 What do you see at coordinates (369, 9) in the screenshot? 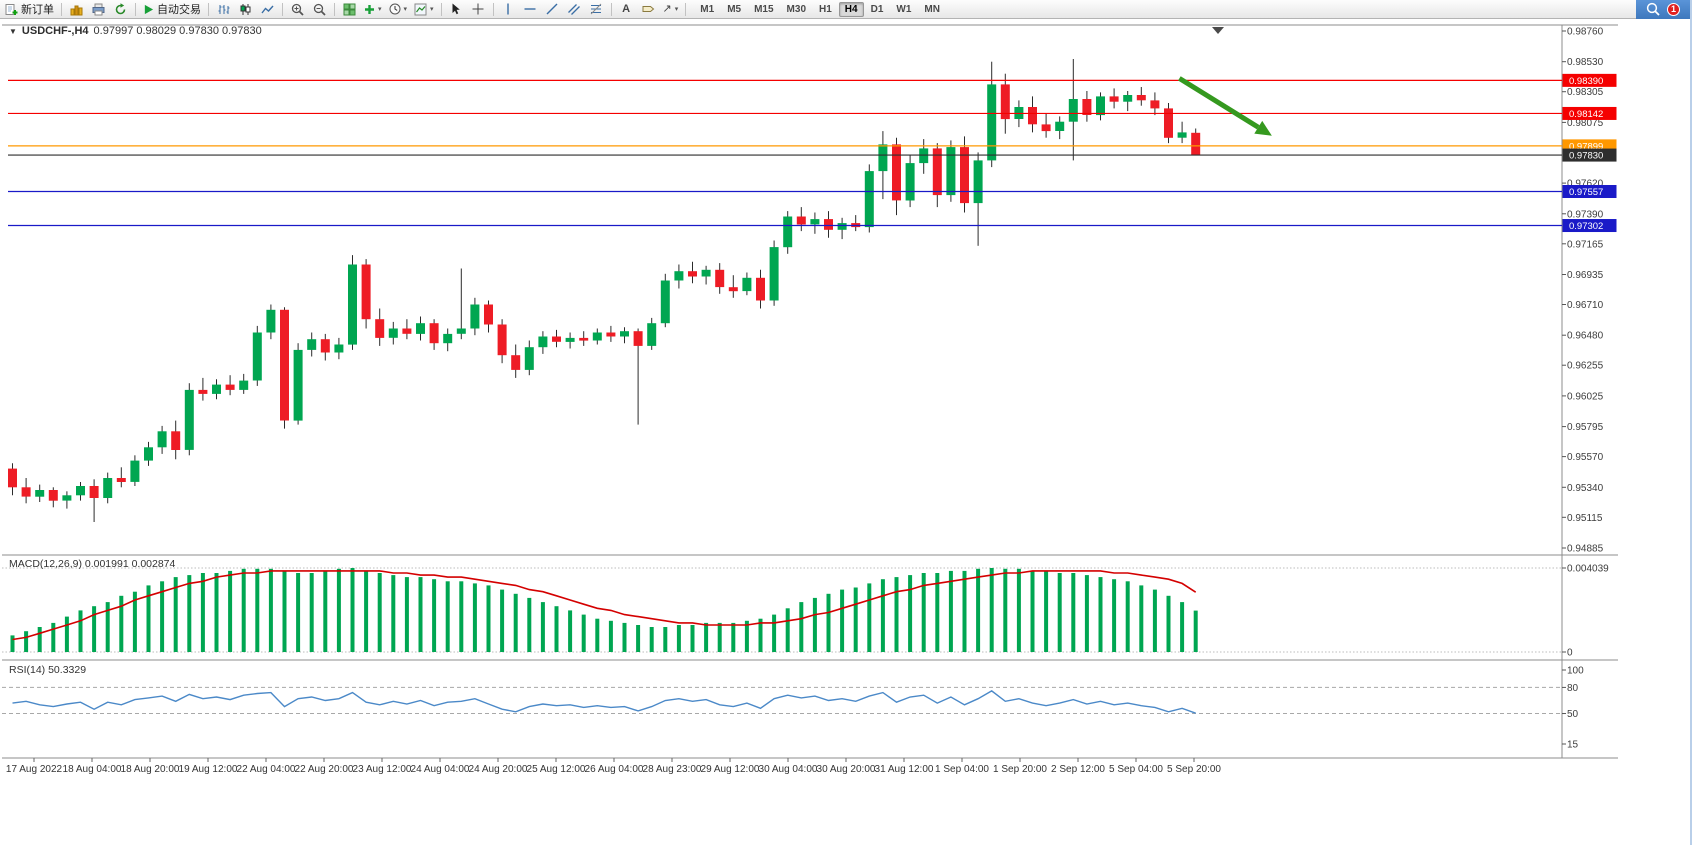
I see `indicator-plus-icon` at bounding box center [369, 9].